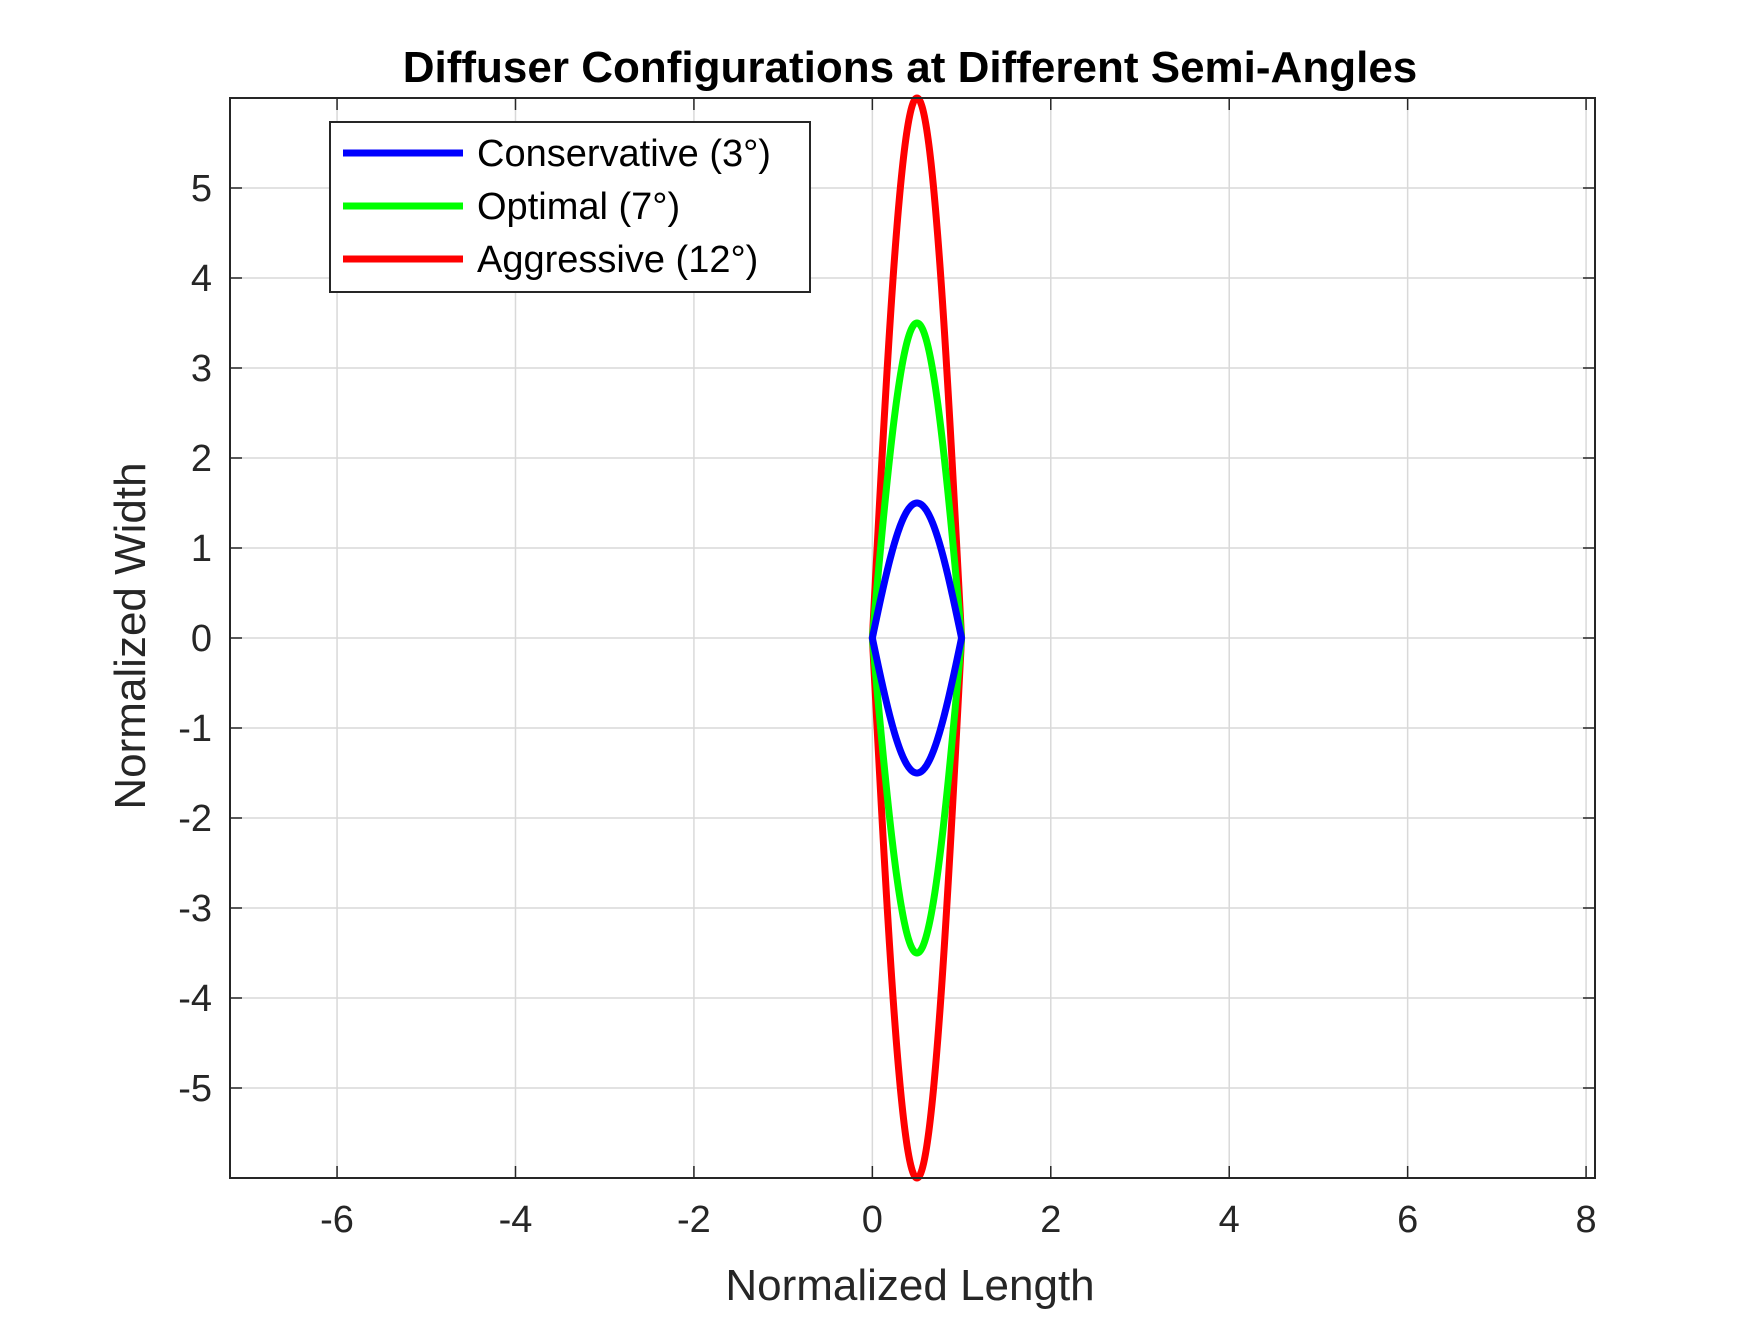 This screenshot has width=1750, height=1318. What do you see at coordinates (195, 1089) in the screenshot?
I see `y-tick-label: -5` at bounding box center [195, 1089].